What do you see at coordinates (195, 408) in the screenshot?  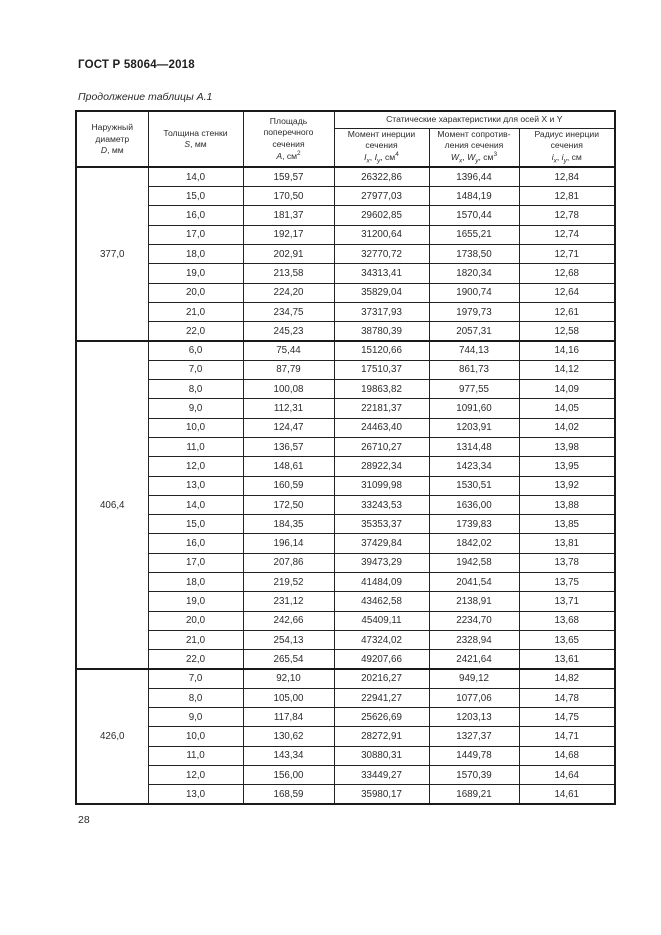 I see `wall-thickness-cell: 9,0` at bounding box center [195, 408].